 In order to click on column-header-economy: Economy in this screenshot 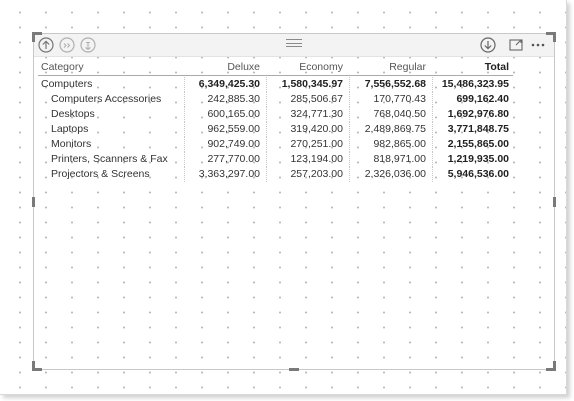, I will do `click(321, 67)`.